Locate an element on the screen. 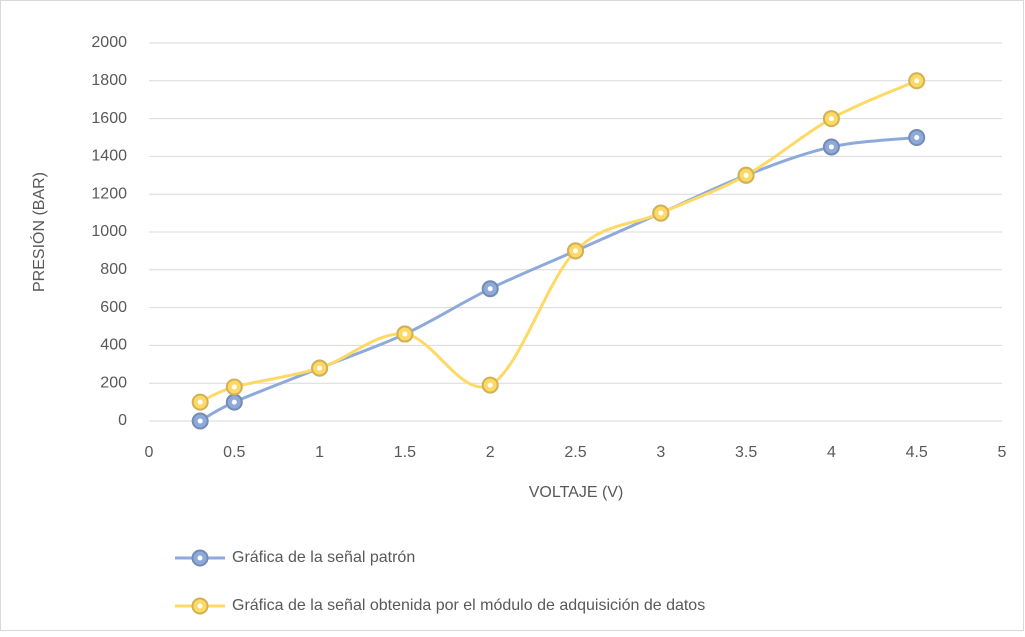 Image resolution: width=1025 pixels, height=637 pixels. y-tick-label: 2000 is located at coordinates (109, 42).